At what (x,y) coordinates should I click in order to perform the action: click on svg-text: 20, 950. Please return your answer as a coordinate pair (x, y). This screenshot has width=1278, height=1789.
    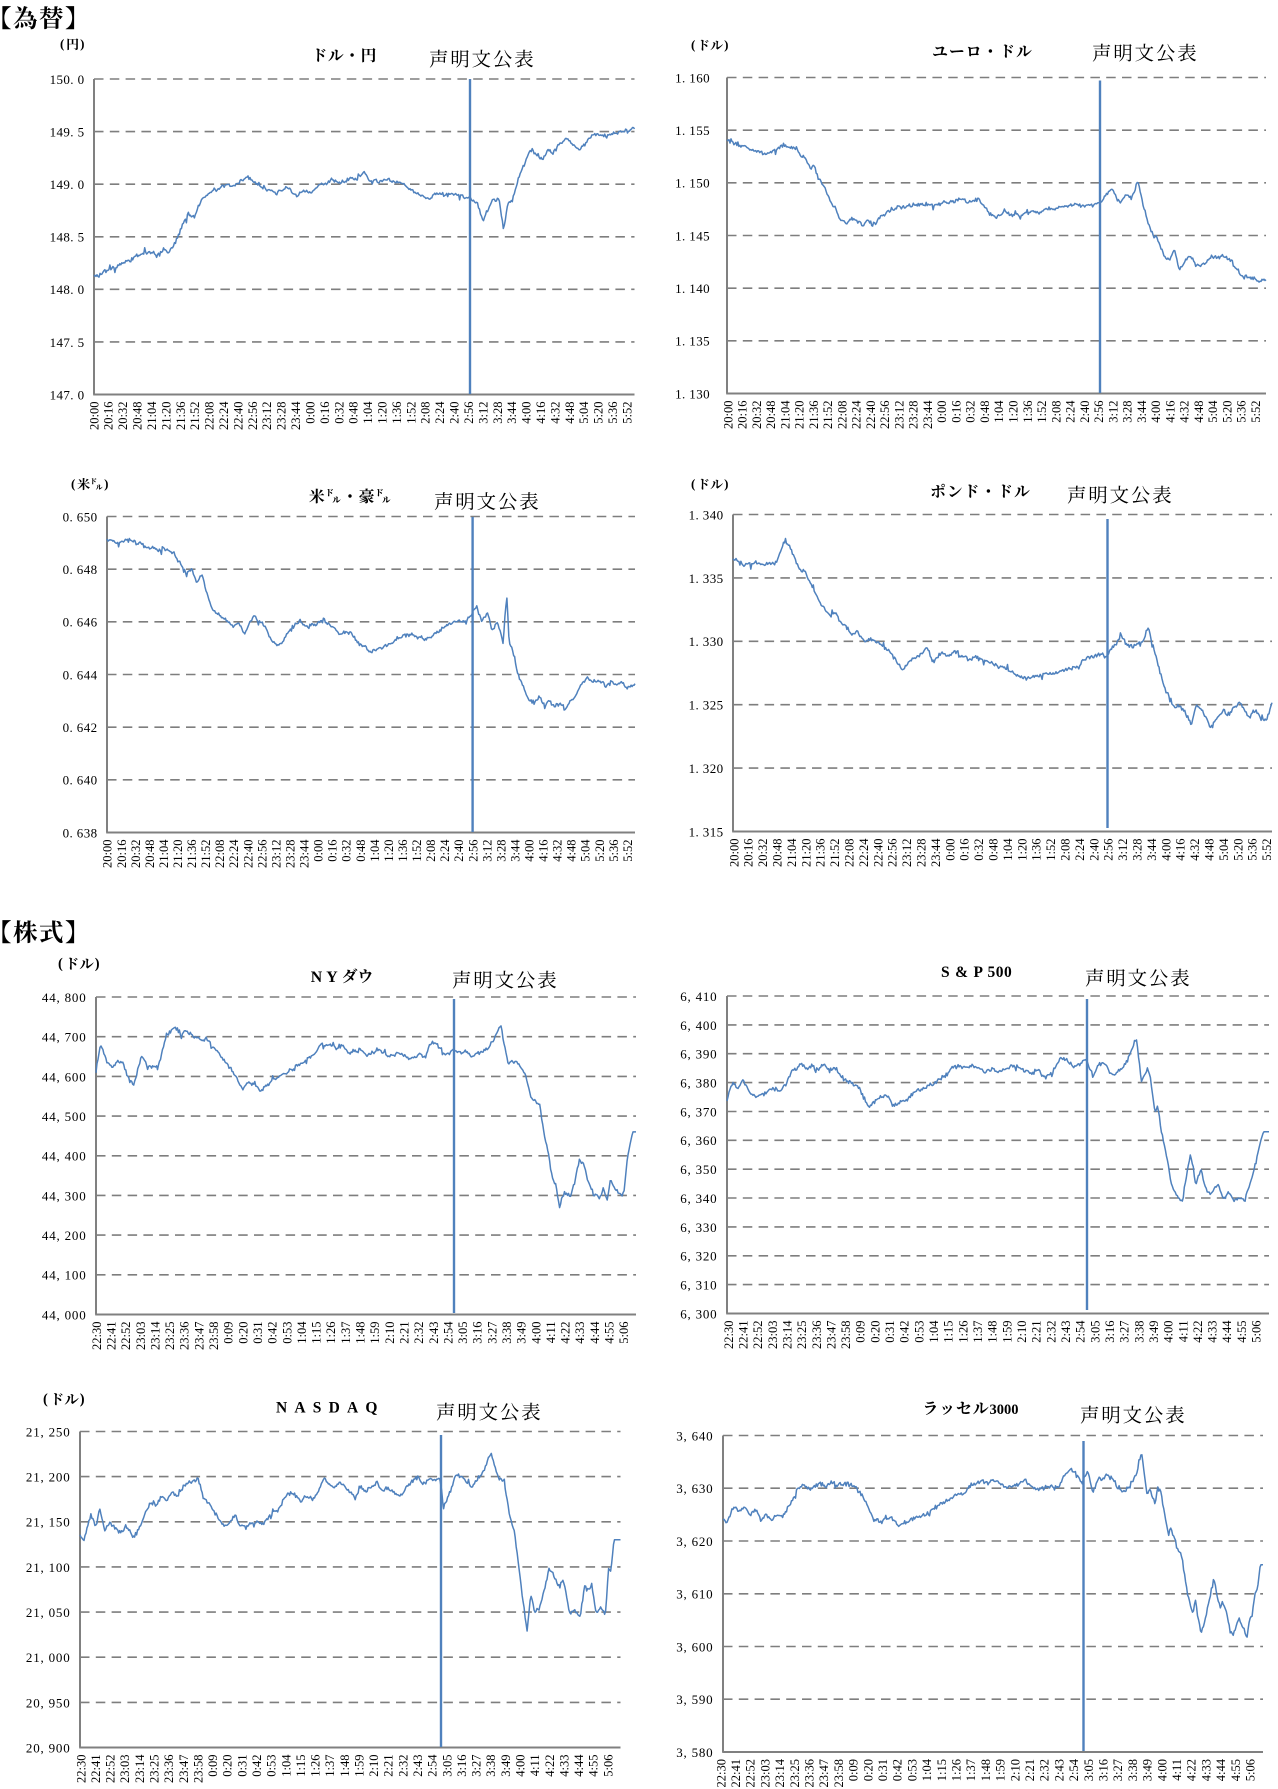
    Looking at the image, I should click on (48, 1702).